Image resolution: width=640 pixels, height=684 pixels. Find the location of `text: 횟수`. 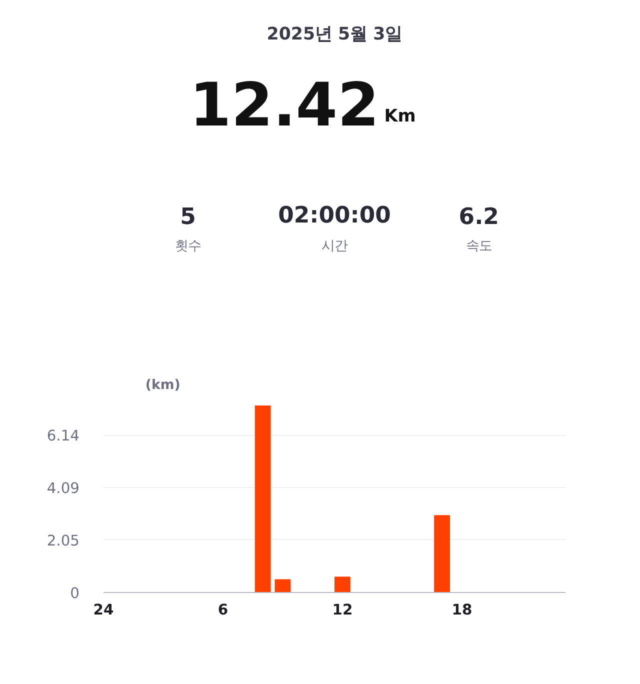

text: 횟수 is located at coordinates (187, 246).